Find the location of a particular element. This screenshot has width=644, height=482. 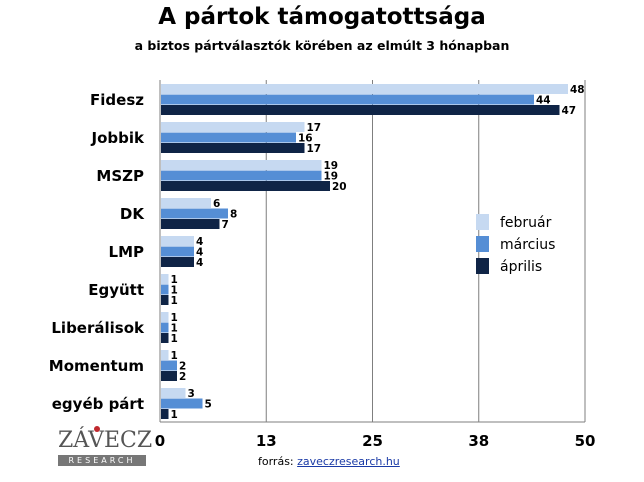

data-label: 20 is located at coordinates (339, 187).